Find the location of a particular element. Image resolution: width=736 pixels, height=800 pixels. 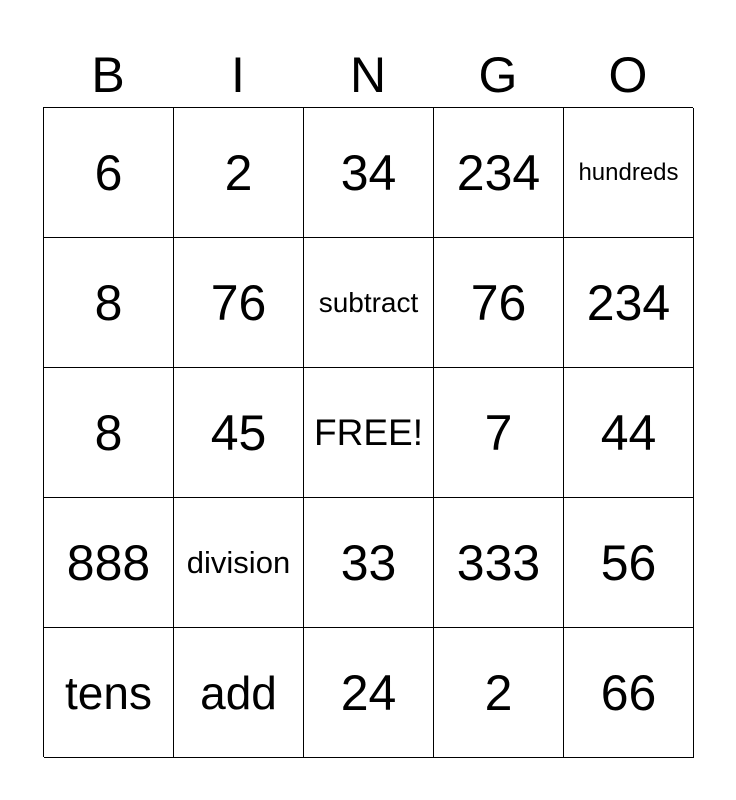

header-letter: O is located at coordinates (628, 75).